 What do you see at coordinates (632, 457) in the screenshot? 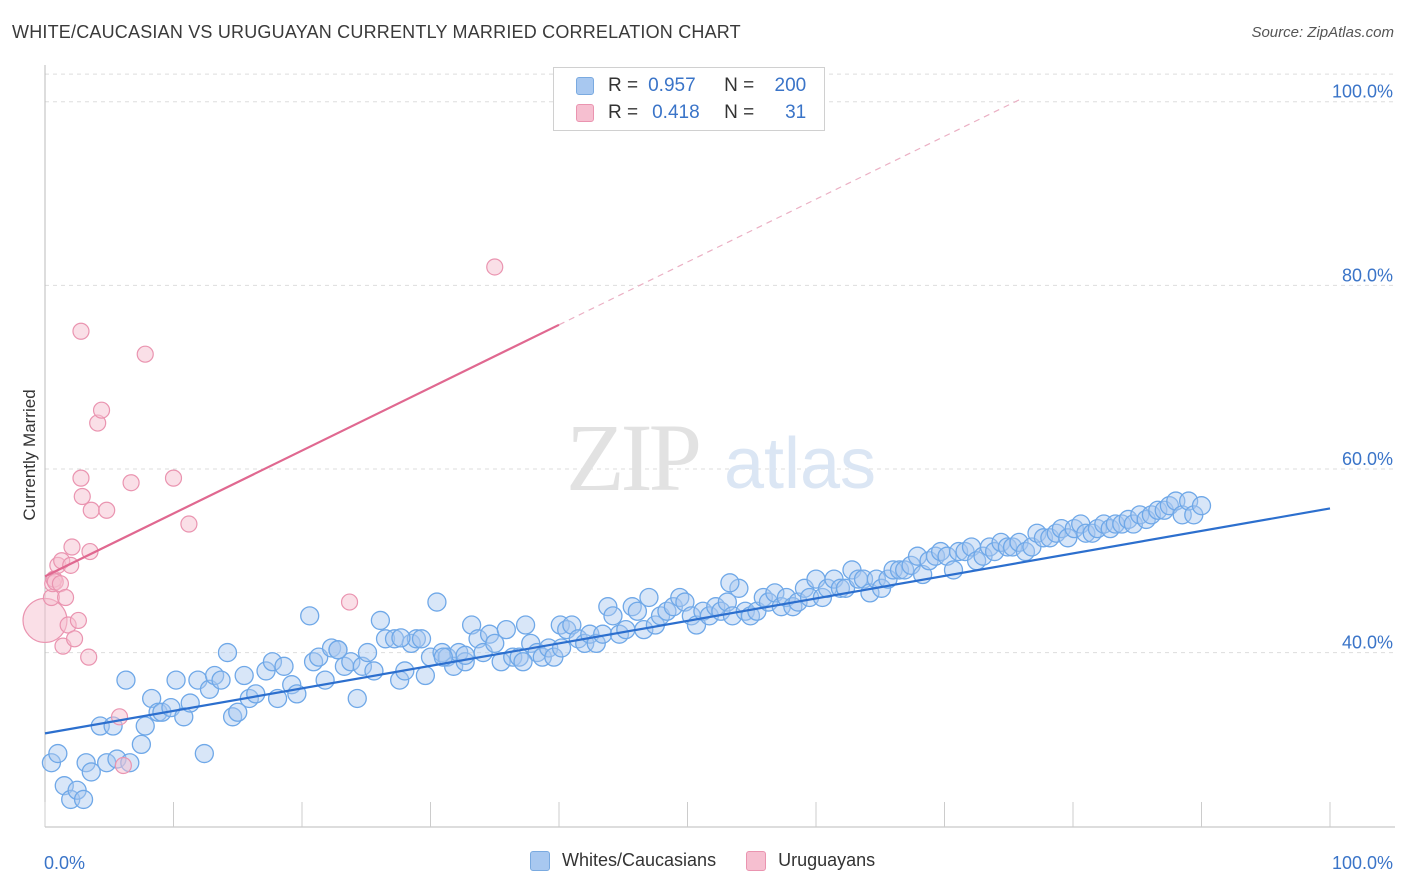
I see `watermark-zip: ZIP` at bounding box center [632, 457].